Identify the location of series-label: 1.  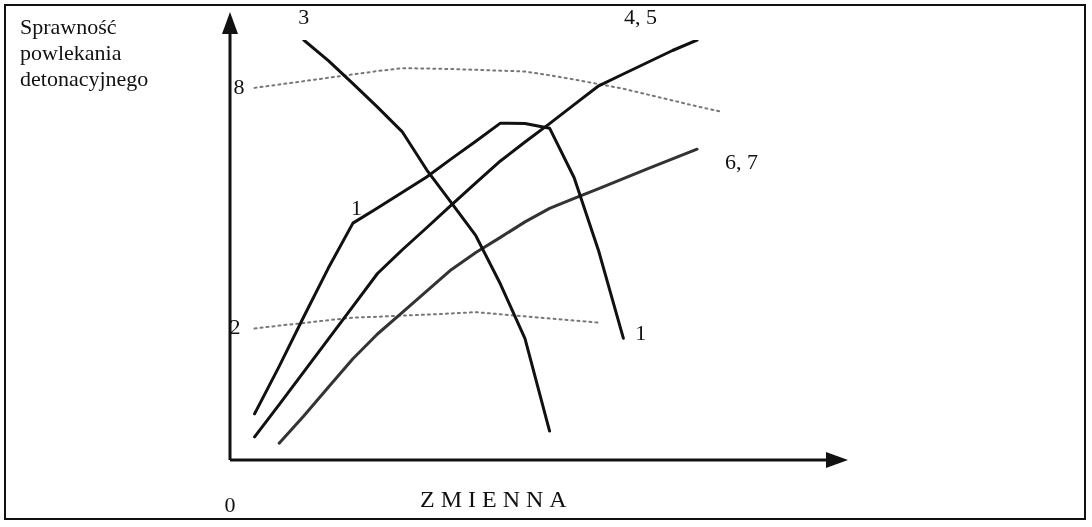
(356, 207).